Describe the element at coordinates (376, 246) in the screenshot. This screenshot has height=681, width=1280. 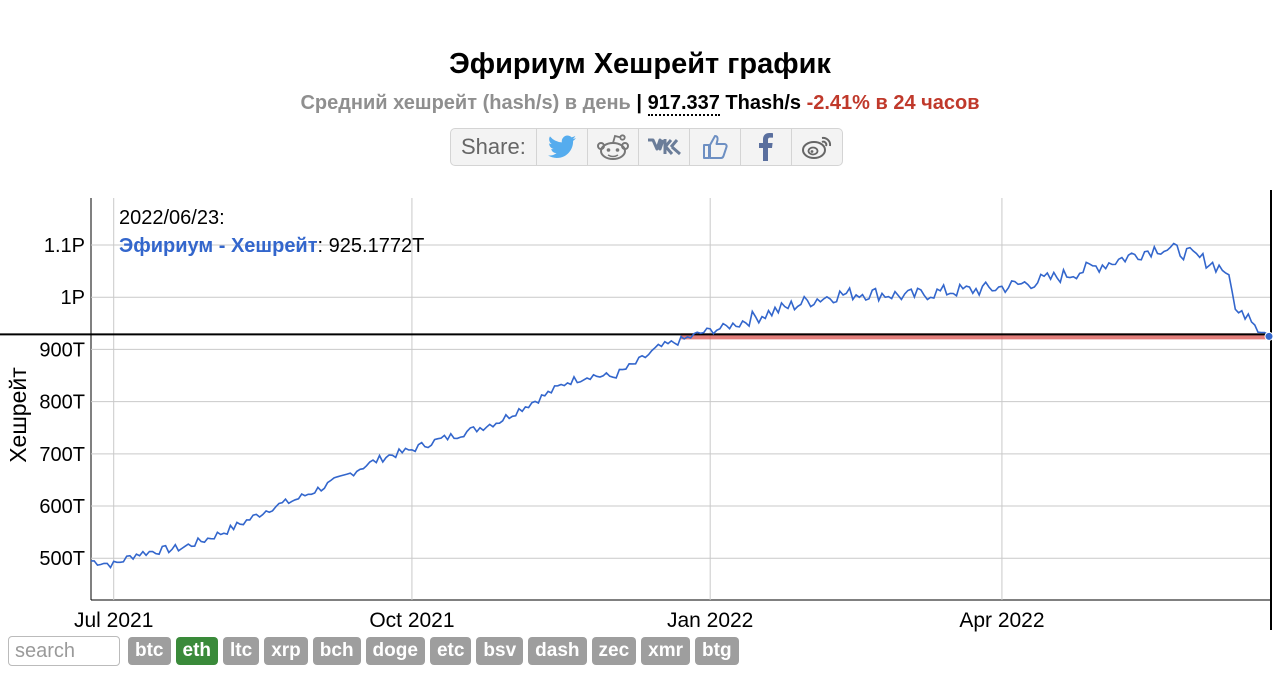
I see `tooltip-value: 925.1772T` at that location.